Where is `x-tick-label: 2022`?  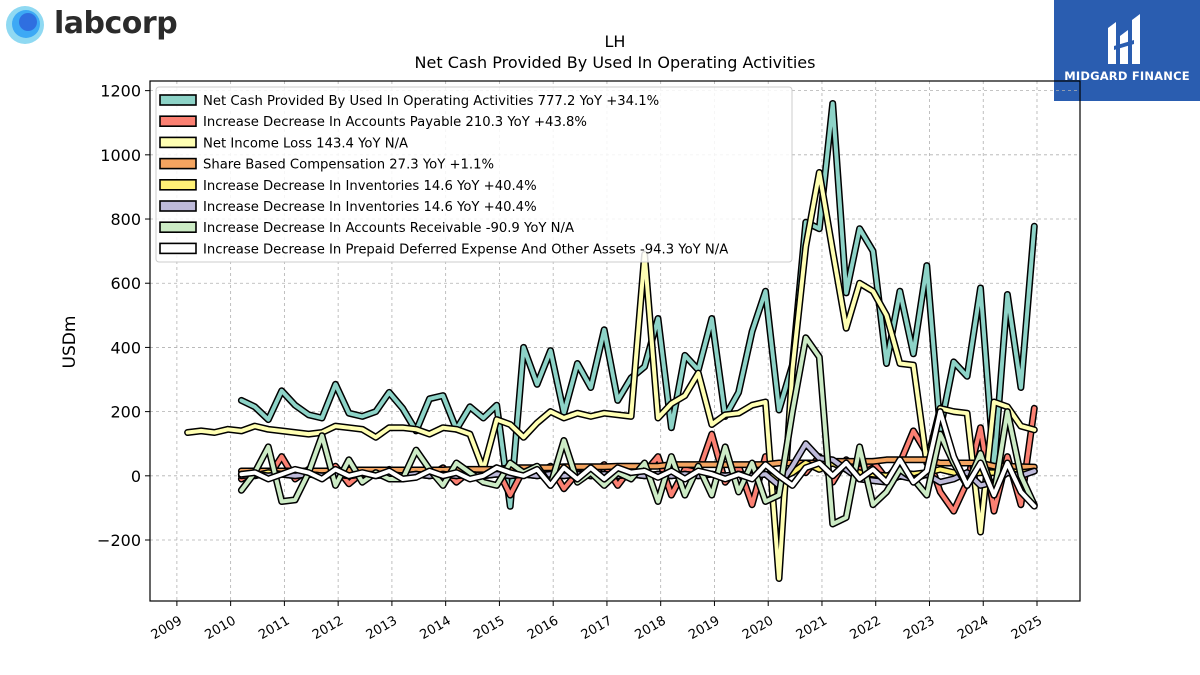
x-tick-label: 2022 is located at coordinates (866, 628).